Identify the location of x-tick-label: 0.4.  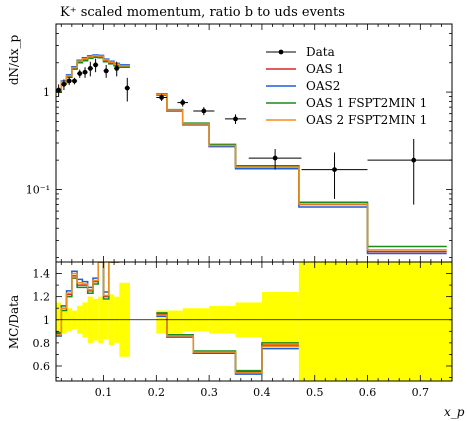
(262, 392).